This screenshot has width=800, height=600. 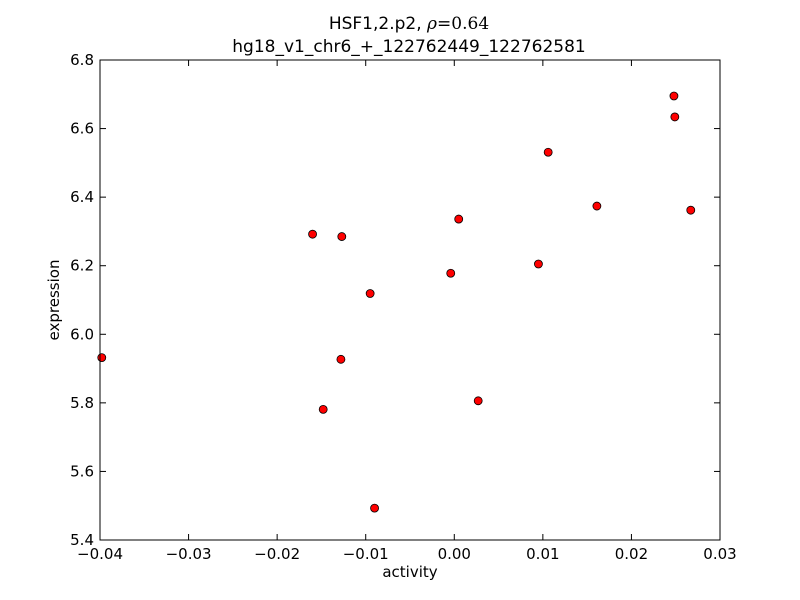 What do you see at coordinates (366, 554) in the screenshot?
I see `x-tick-label-3: −0.01` at bounding box center [366, 554].